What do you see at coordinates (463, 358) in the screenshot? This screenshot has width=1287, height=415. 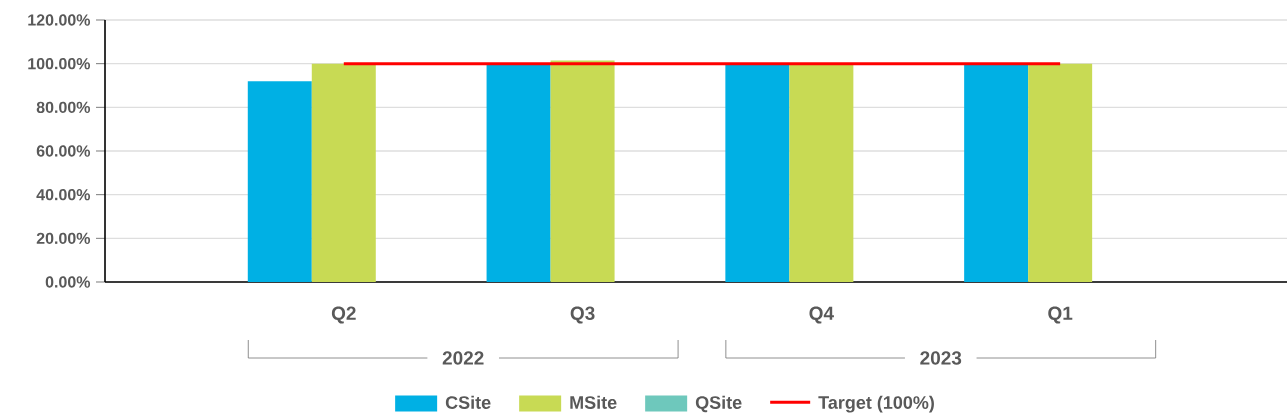 I see `text: 2022` at bounding box center [463, 358].